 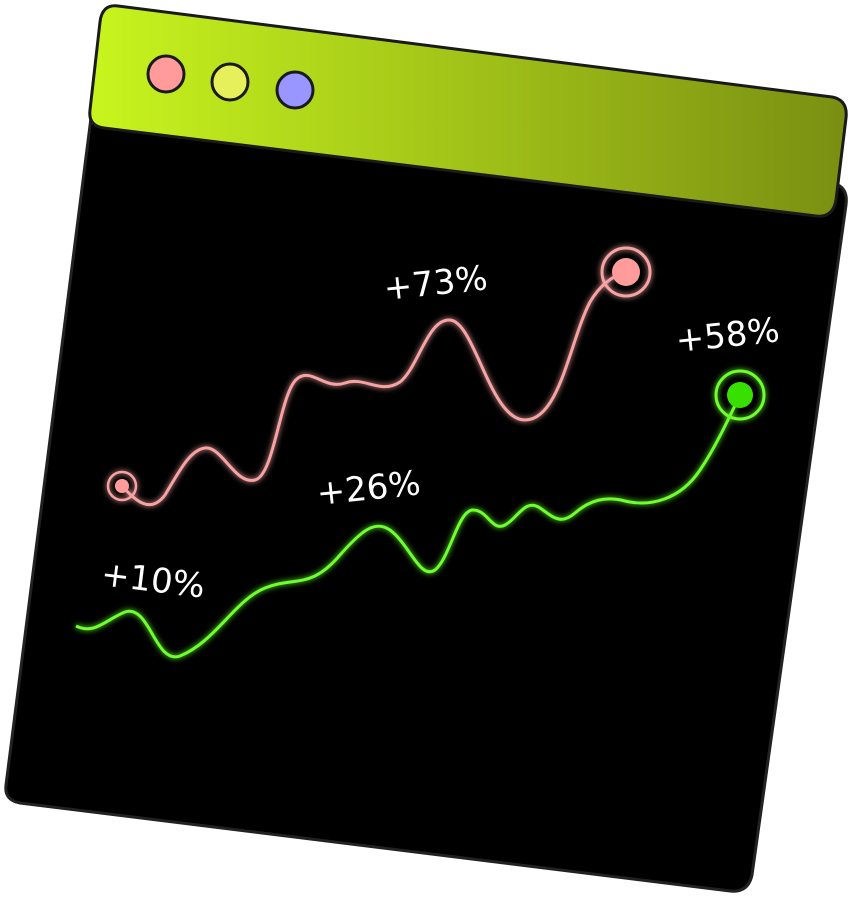 What do you see at coordinates (230, 82) in the screenshot?
I see `minimize-dot-icon` at bounding box center [230, 82].